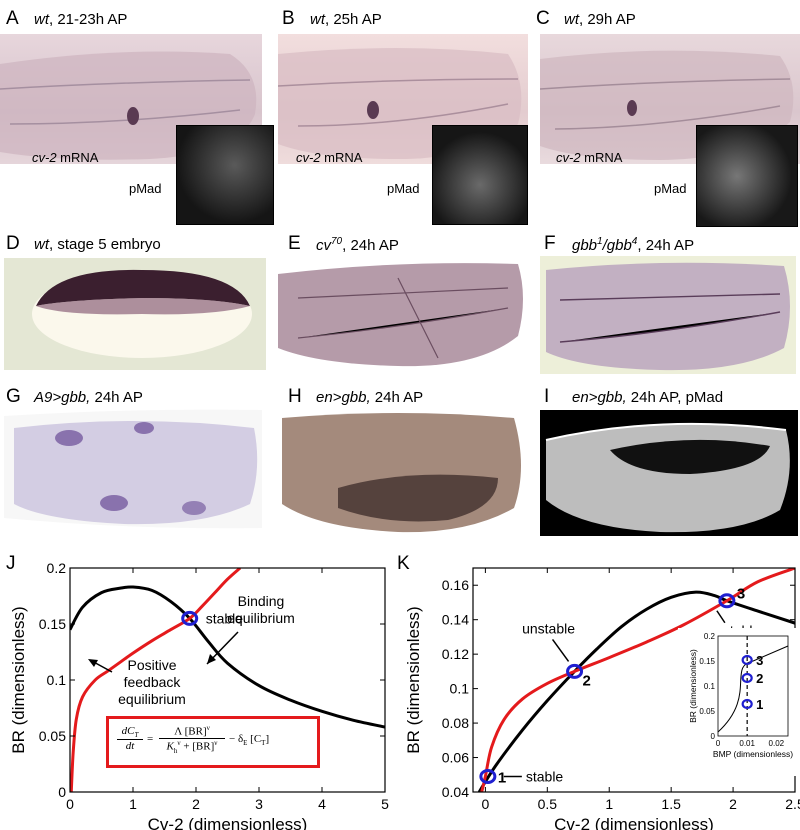 The height and width of the screenshot is (830, 800). I want to click on inset-point-label: 1, so click(759, 704).